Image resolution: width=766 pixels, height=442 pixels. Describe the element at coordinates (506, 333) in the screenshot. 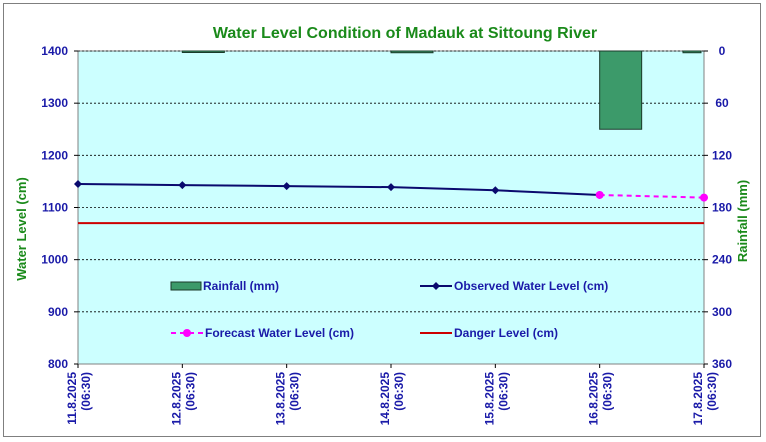

I see `legend-danger-label: Danger Level (cm)` at that location.